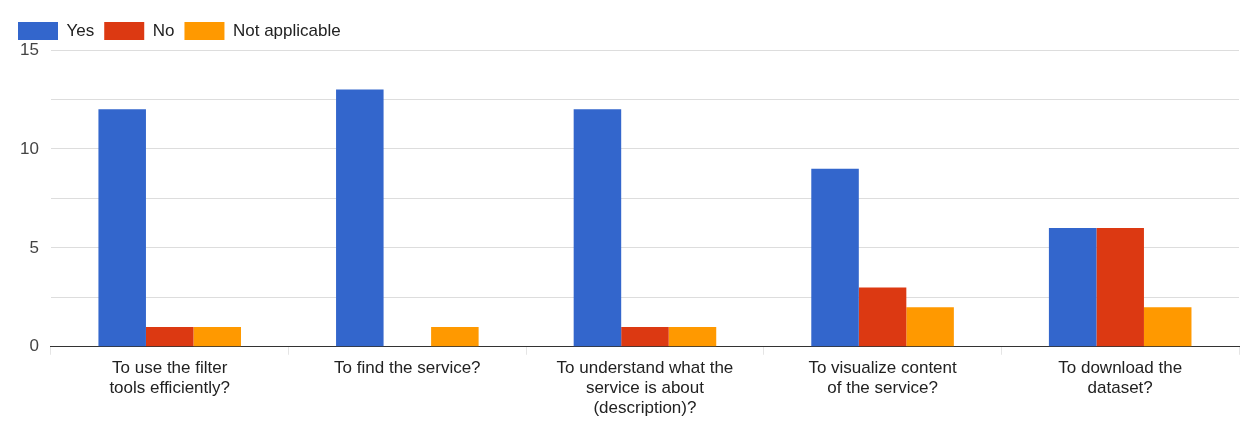  What do you see at coordinates (286, 30) in the screenshot?
I see `legend-label: Not applicable` at bounding box center [286, 30].